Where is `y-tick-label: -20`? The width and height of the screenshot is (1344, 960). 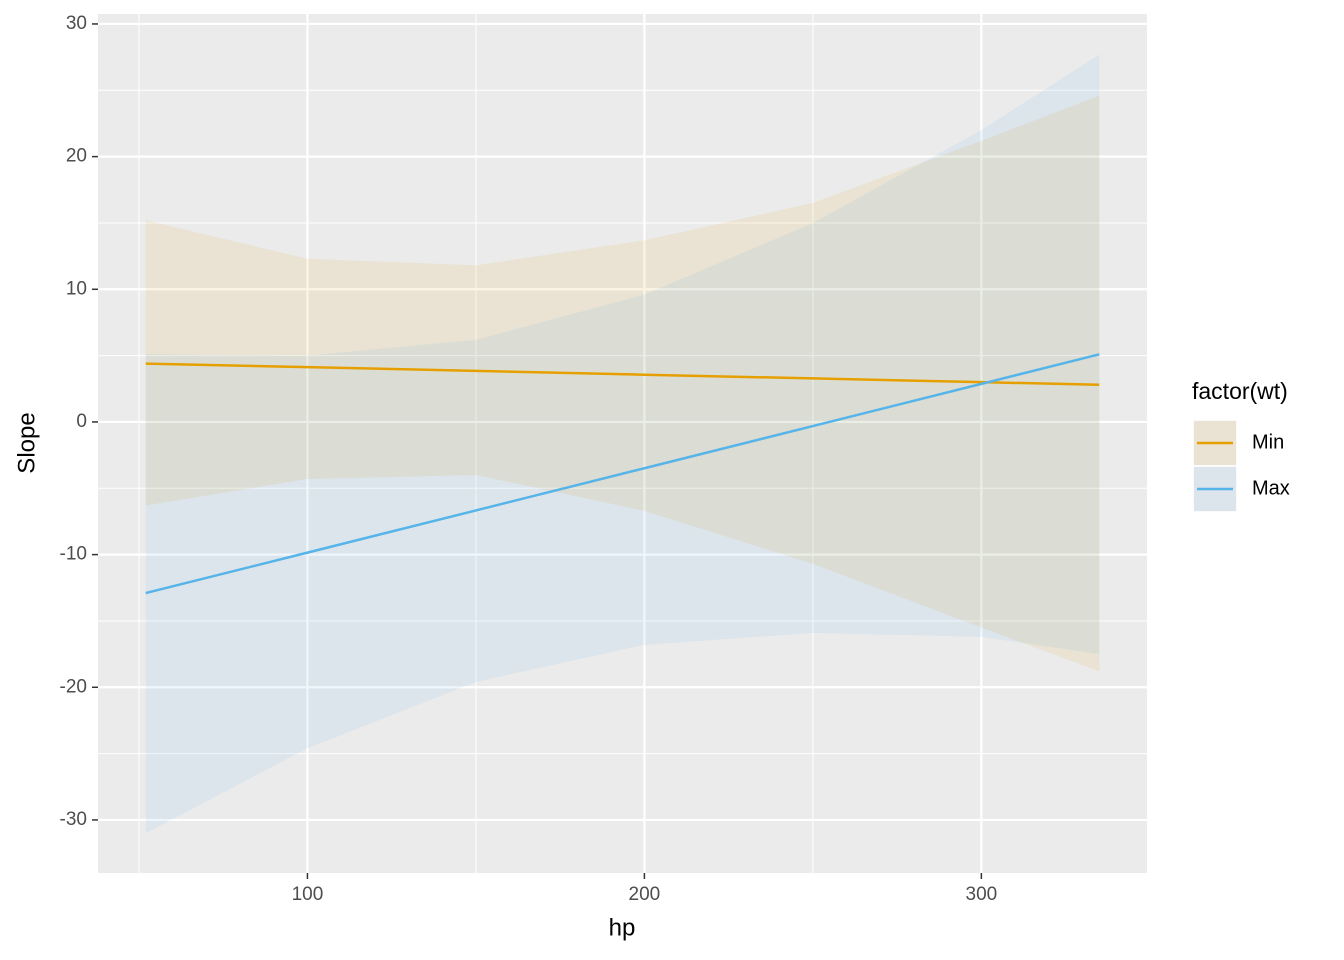
y-tick-label: -20 is located at coordinates (73, 686).